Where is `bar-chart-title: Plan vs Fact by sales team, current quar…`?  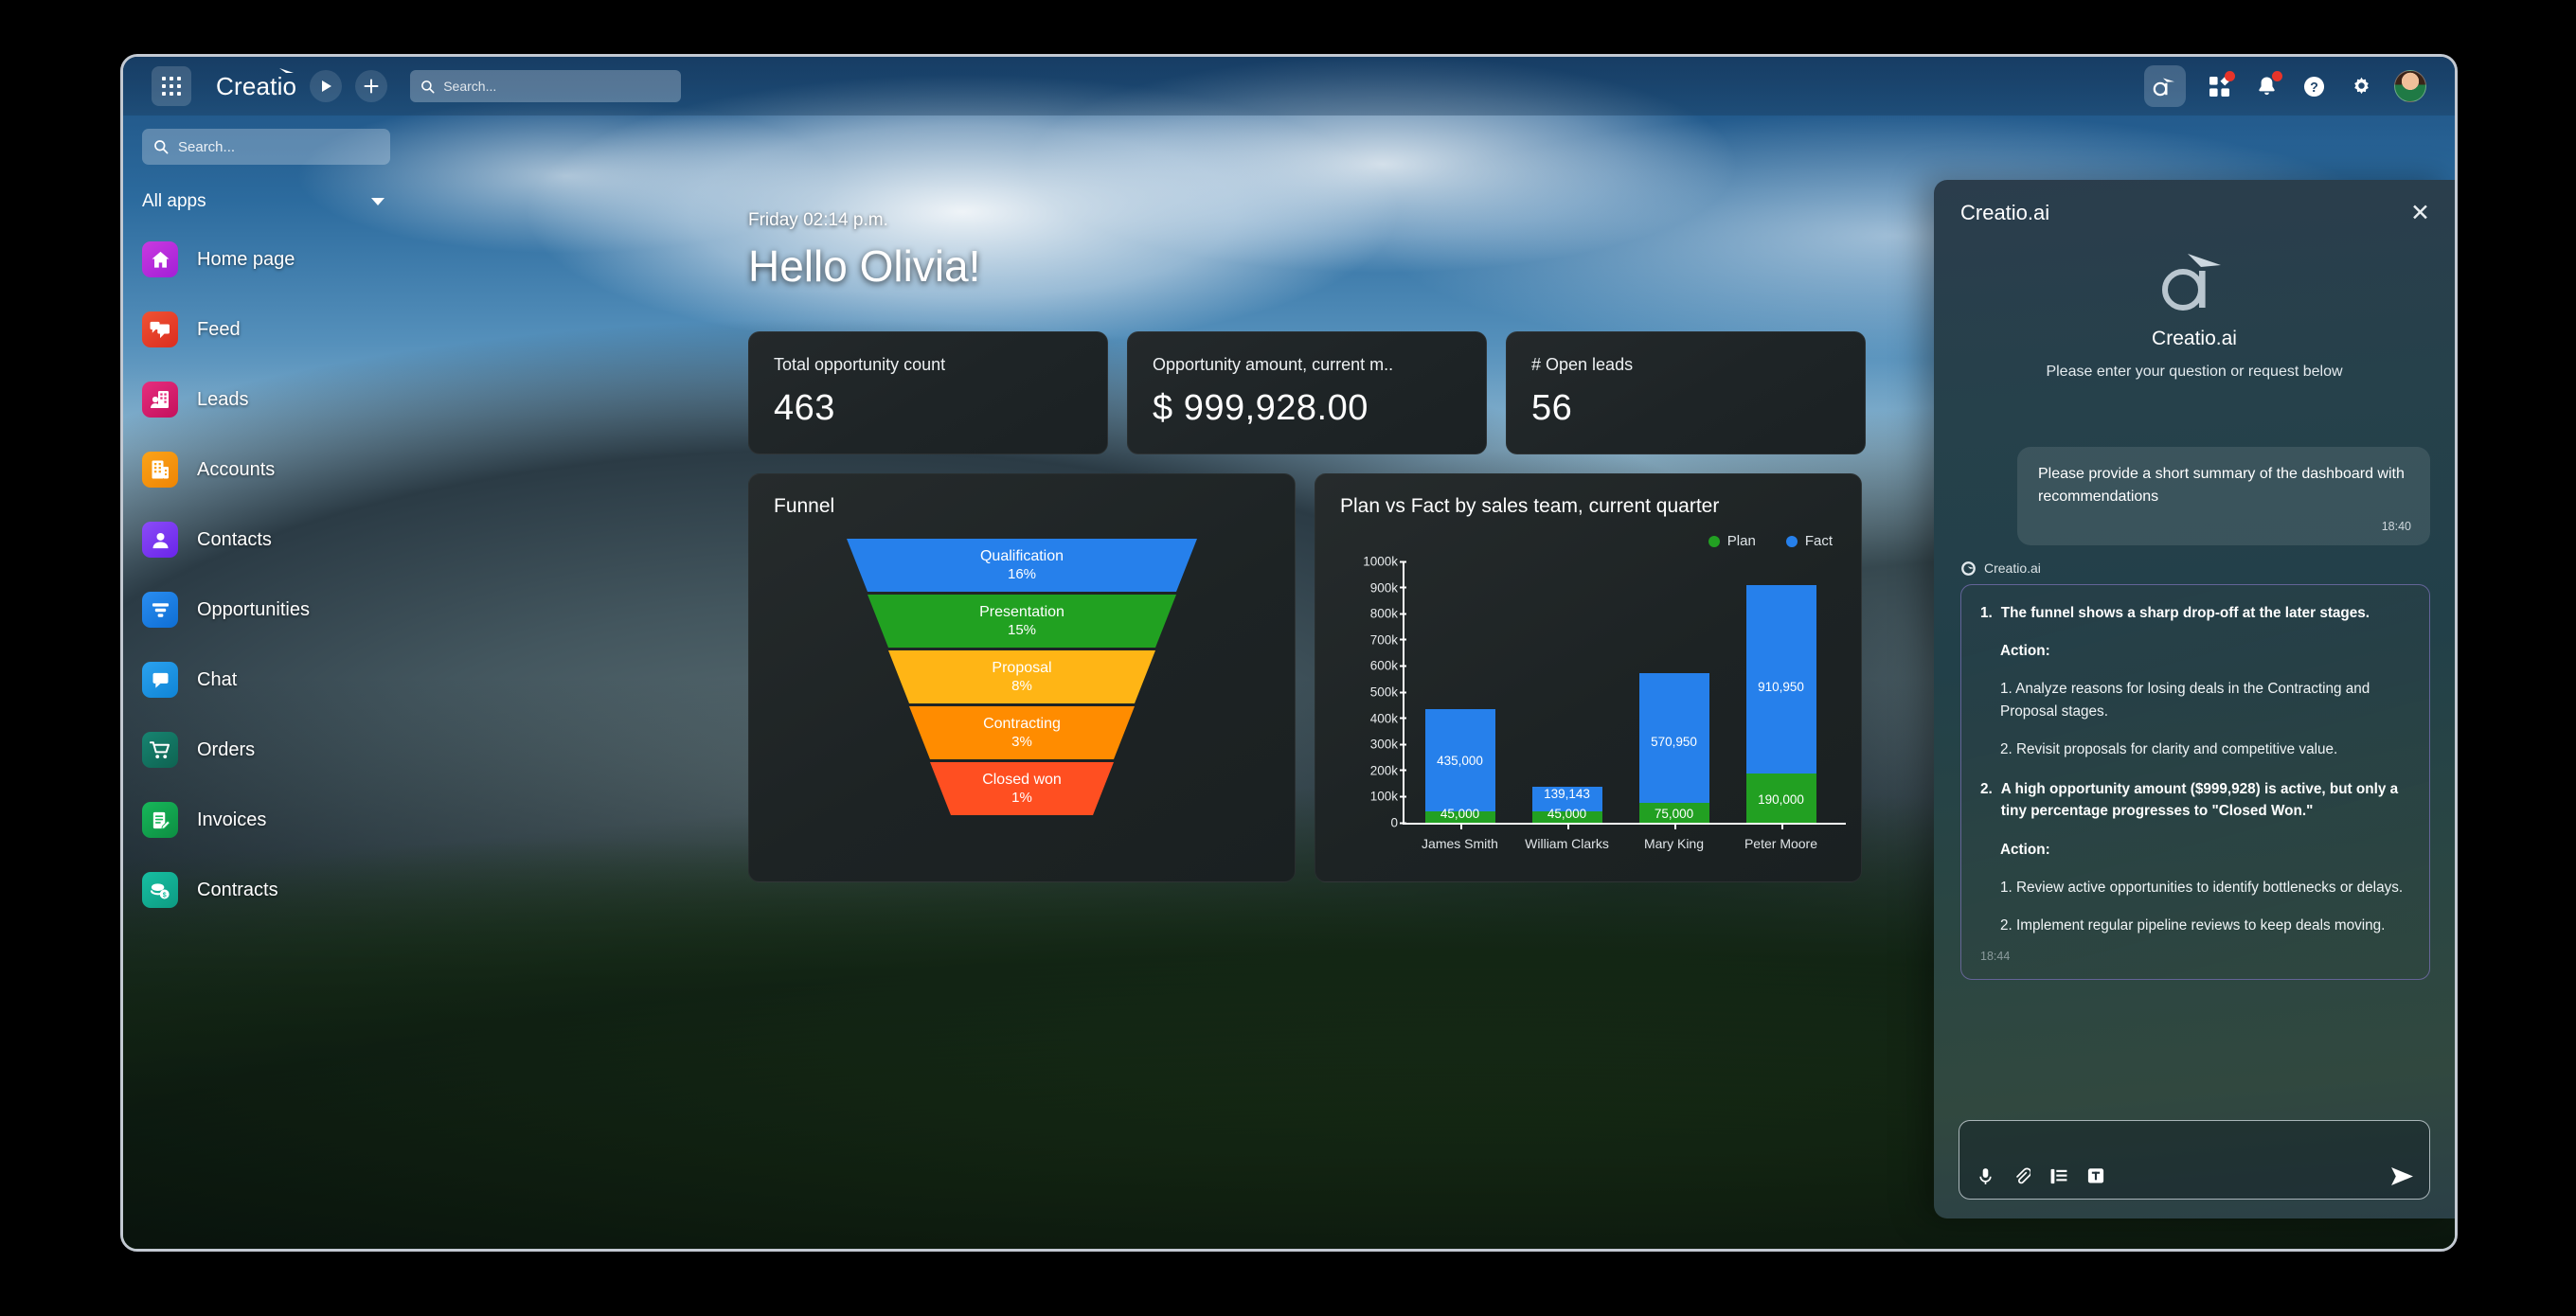 bar-chart-title: Plan vs Fact by sales team, current quar… is located at coordinates (1530, 506).